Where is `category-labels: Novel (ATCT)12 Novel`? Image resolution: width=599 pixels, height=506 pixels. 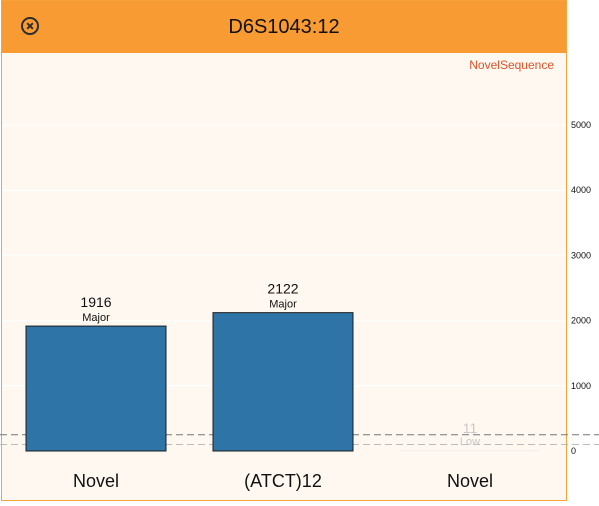
category-labels: Novel (ATCT)12 Novel is located at coordinates (283, 481).